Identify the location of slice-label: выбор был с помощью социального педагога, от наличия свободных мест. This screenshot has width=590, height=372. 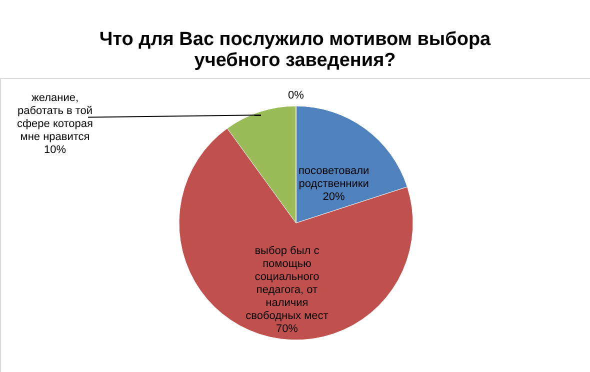
(287, 283).